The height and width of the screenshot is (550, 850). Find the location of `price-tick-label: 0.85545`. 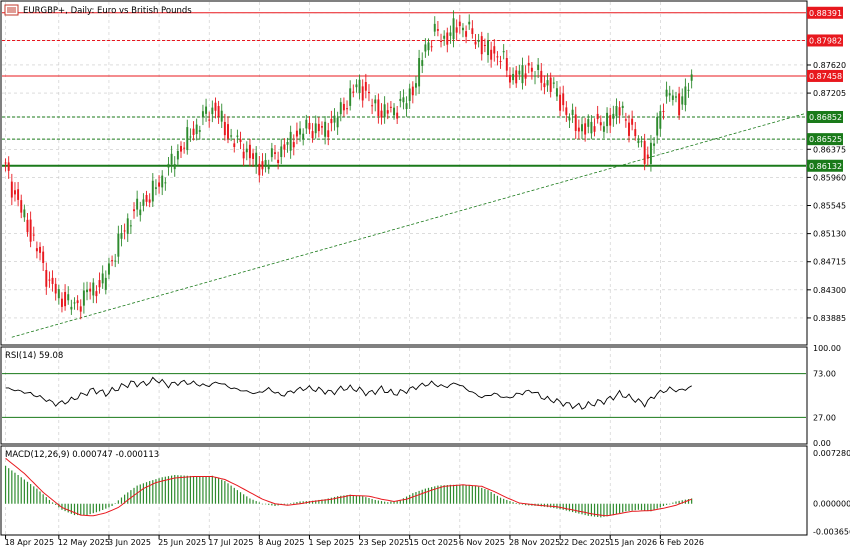

price-tick-label: 0.85545 is located at coordinates (829, 206).